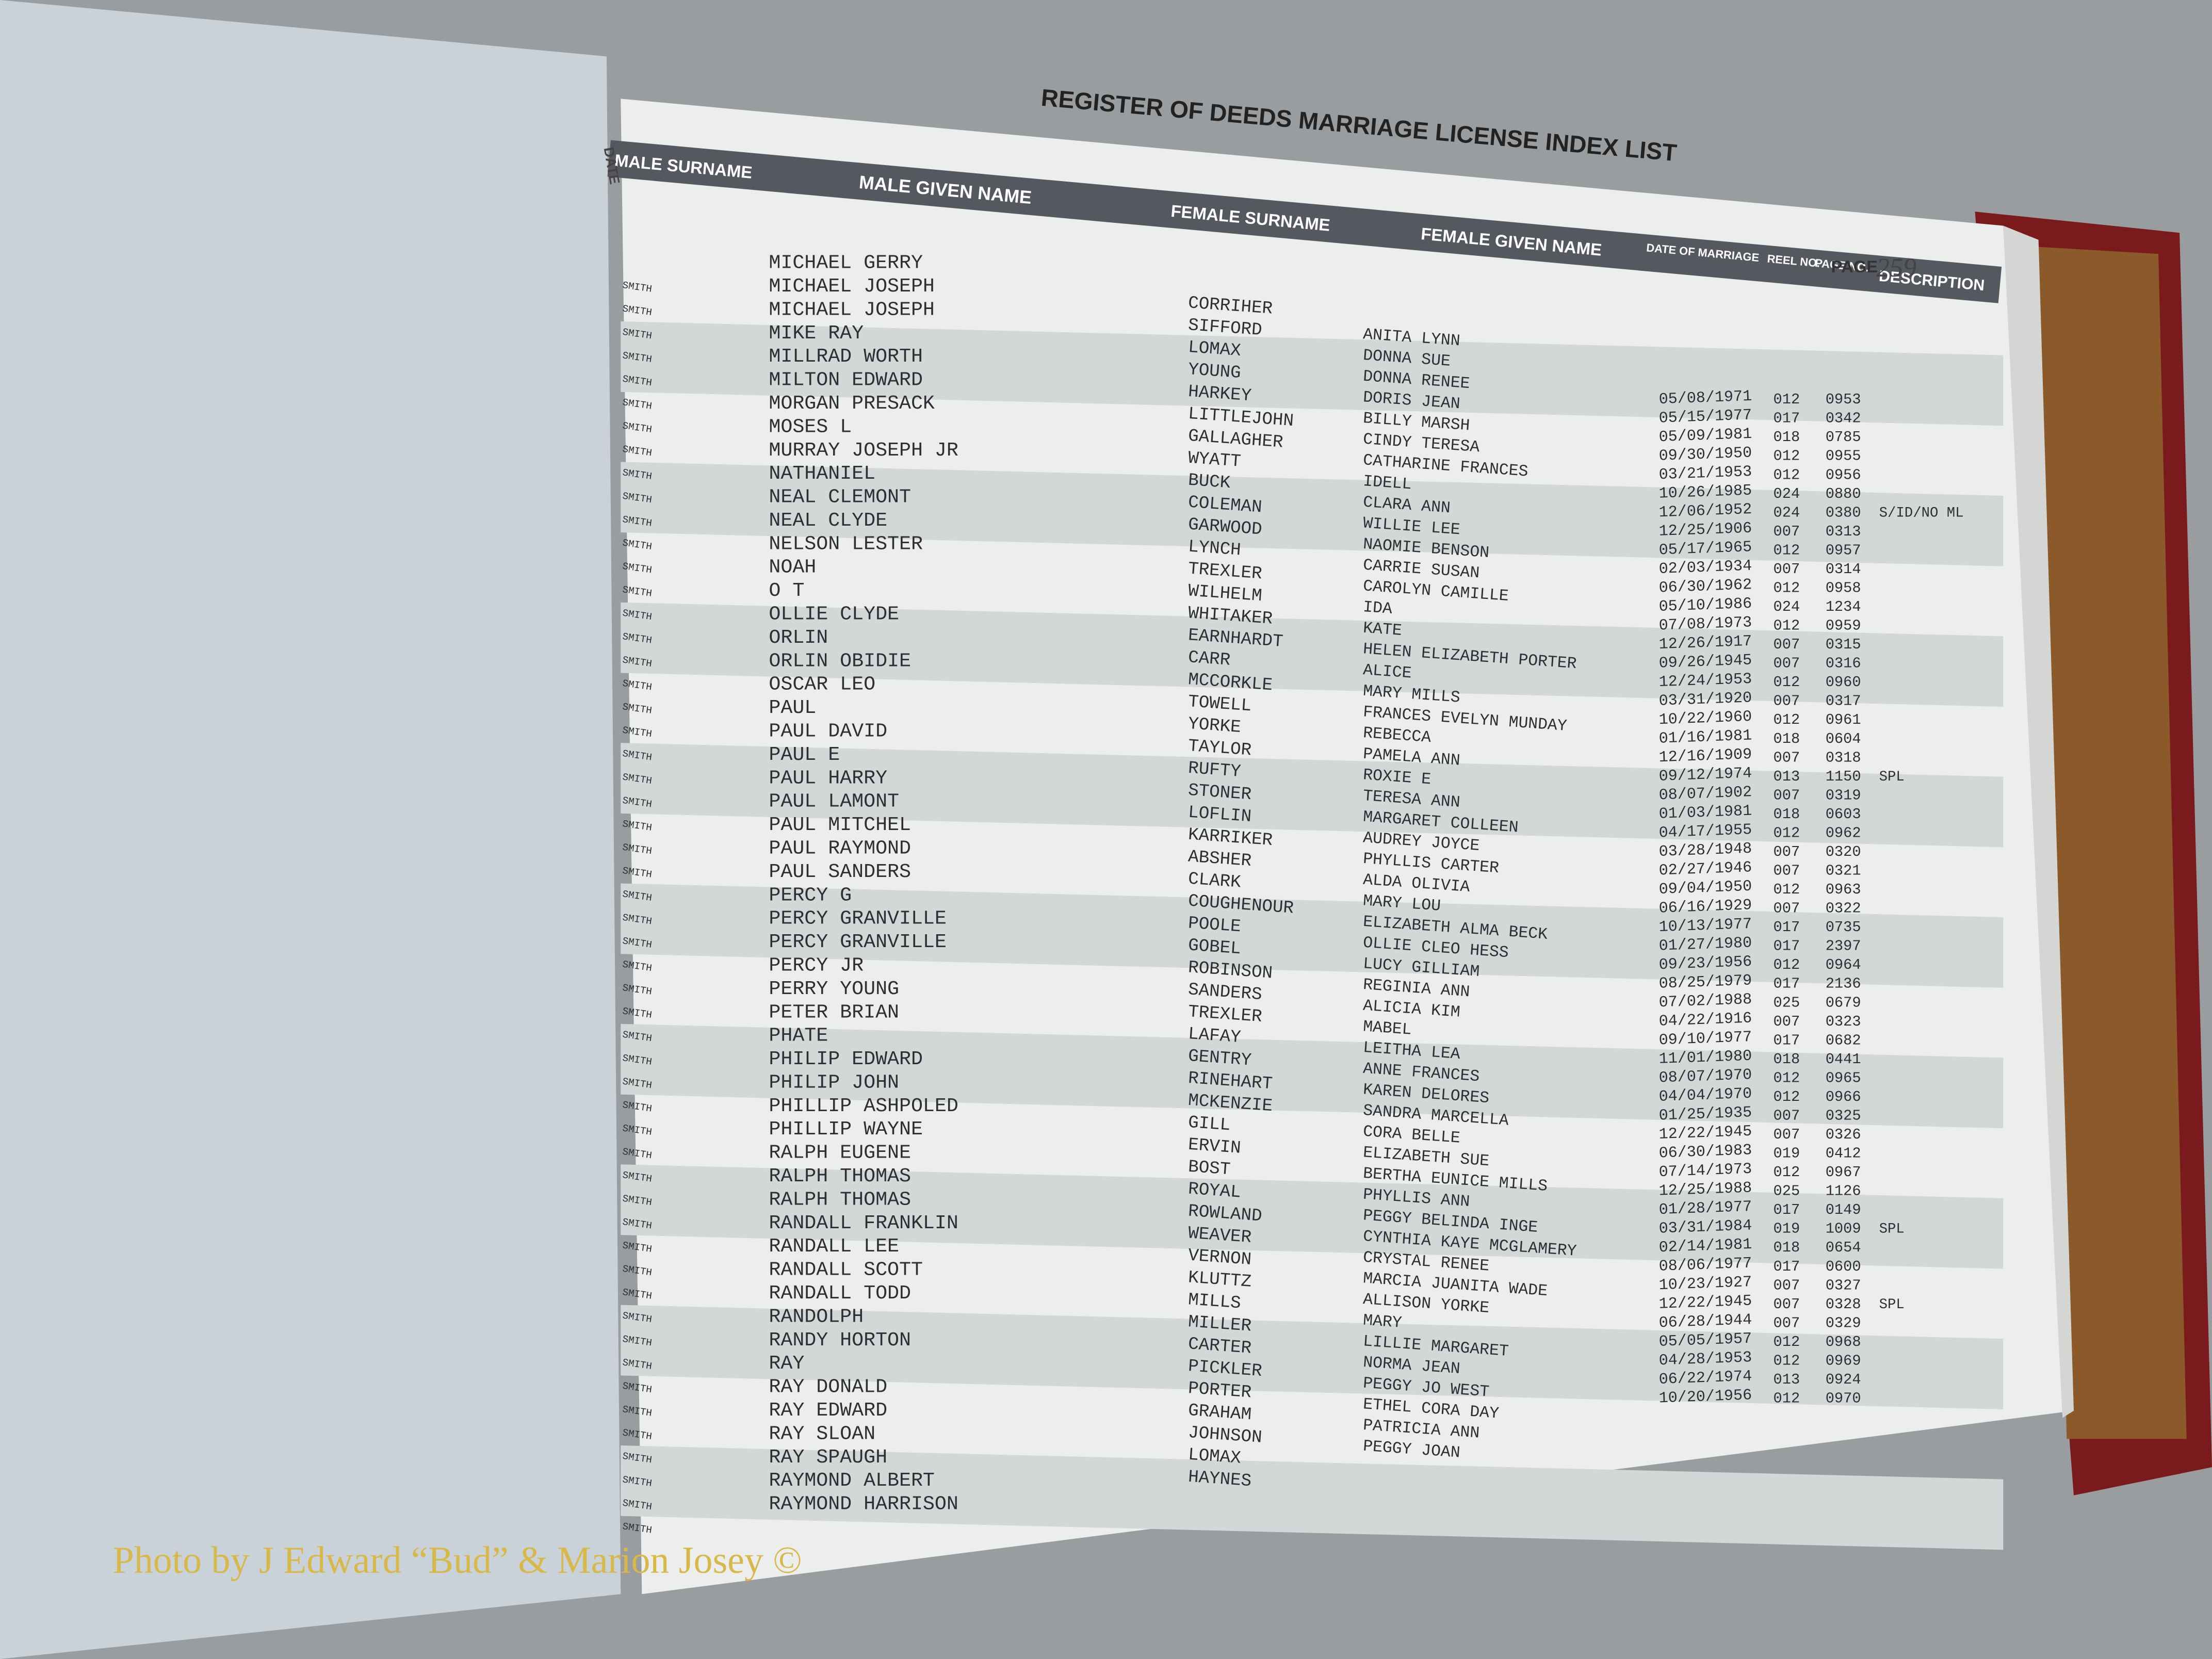 The width and height of the screenshot is (2212, 1659). I want to click on marriage-date: 12/25/1906, so click(1705, 530).